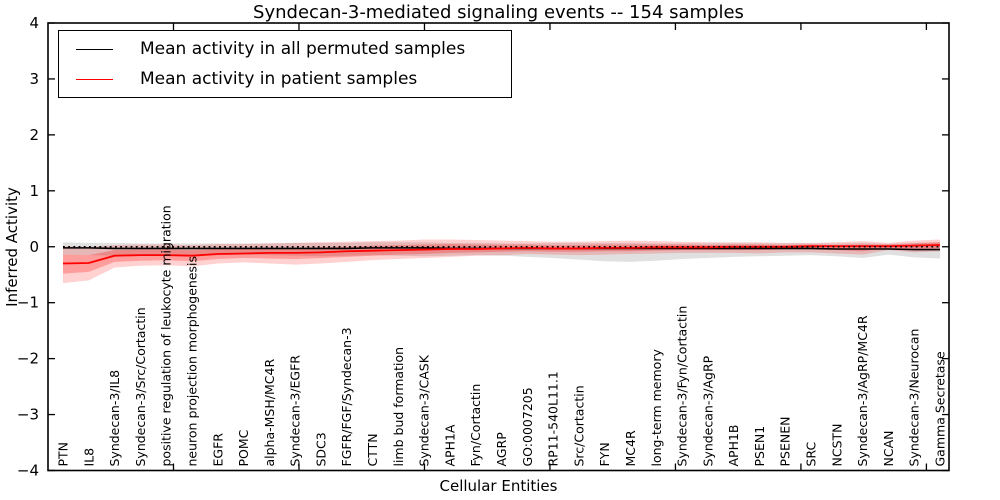 The width and height of the screenshot is (1000, 500). What do you see at coordinates (63, 454) in the screenshot?
I see `x-category-label: PTN` at bounding box center [63, 454].